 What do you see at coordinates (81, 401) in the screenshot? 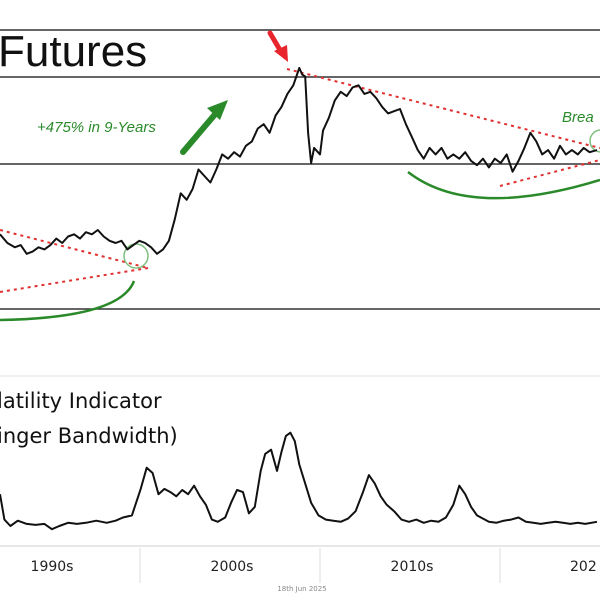
I see `indicator-title: latility Indicator` at bounding box center [81, 401].